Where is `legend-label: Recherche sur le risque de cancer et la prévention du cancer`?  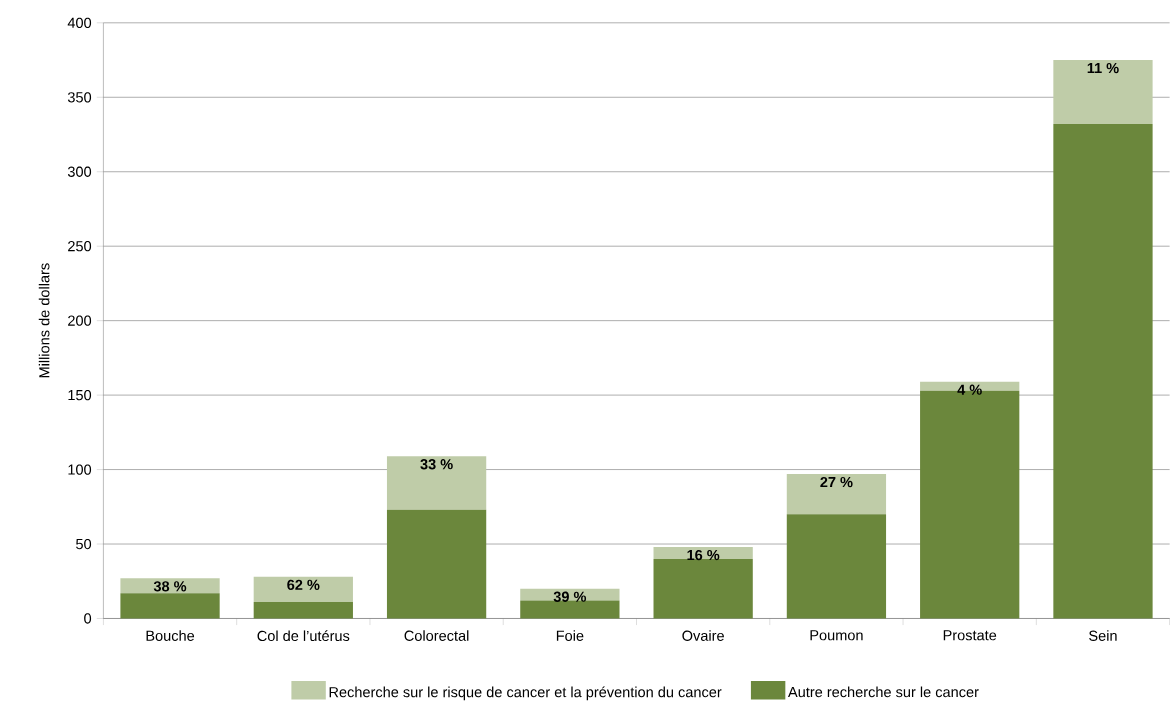
legend-label: Recherche sur le risque de cancer et la prévention du cancer is located at coordinates (525, 693).